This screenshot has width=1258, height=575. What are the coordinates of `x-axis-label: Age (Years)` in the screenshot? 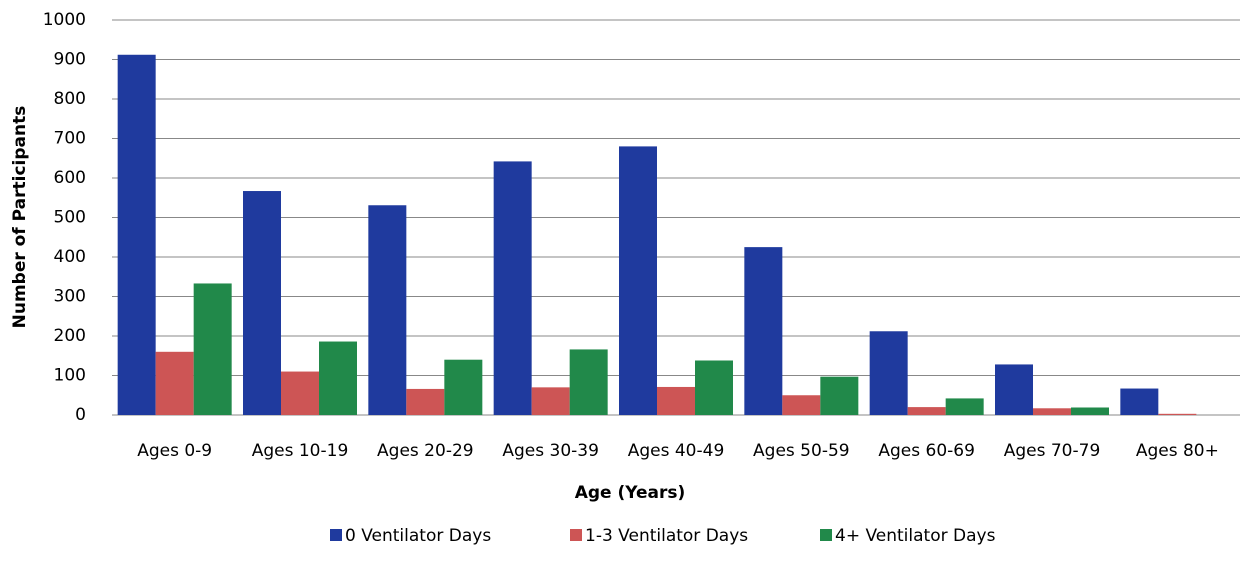 It's located at (630, 493).